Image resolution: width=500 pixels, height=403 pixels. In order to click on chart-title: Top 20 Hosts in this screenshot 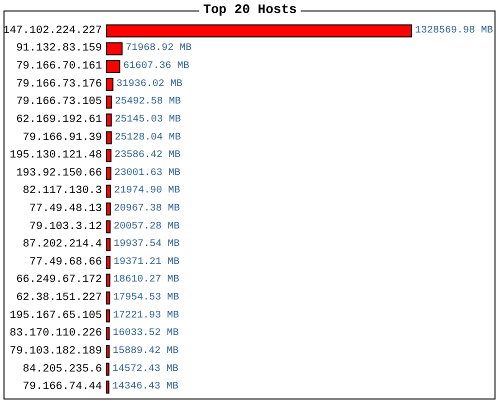, I will do `click(250, 9)`.